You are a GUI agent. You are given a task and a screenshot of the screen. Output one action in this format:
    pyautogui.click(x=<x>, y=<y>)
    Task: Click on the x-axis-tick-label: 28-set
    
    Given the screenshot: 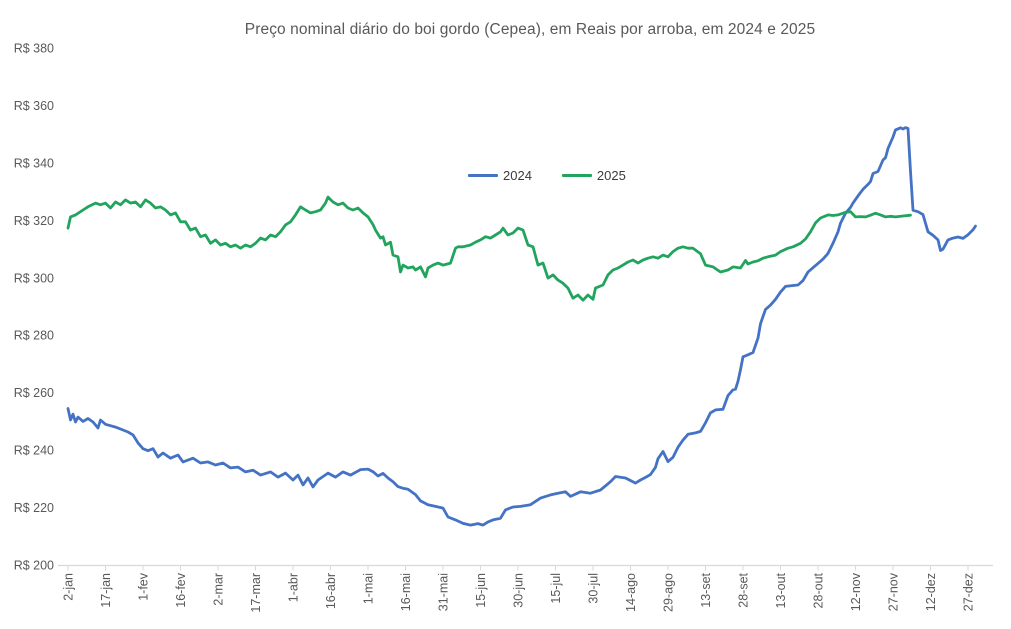 What is the action you would take?
    pyautogui.click(x=744, y=589)
    